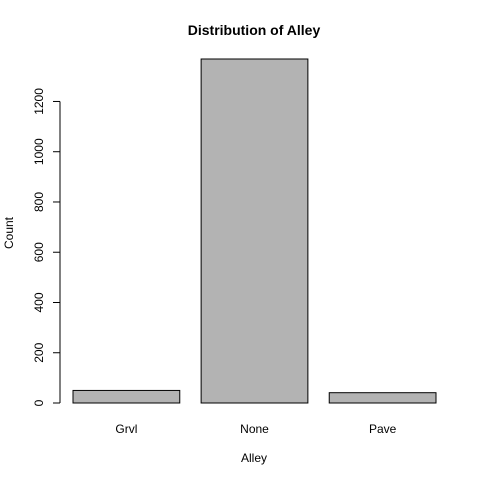 The image size is (480, 480). Describe the element at coordinates (39, 202) in the screenshot. I see `y-tick-label: 800` at that location.